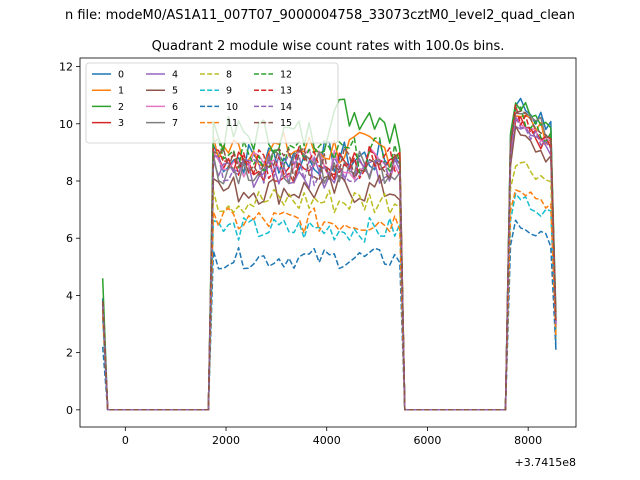 This screenshot has width=640, height=480. Describe the element at coordinates (229, 91) in the screenshot. I see `legend-label-9: 9` at that location.